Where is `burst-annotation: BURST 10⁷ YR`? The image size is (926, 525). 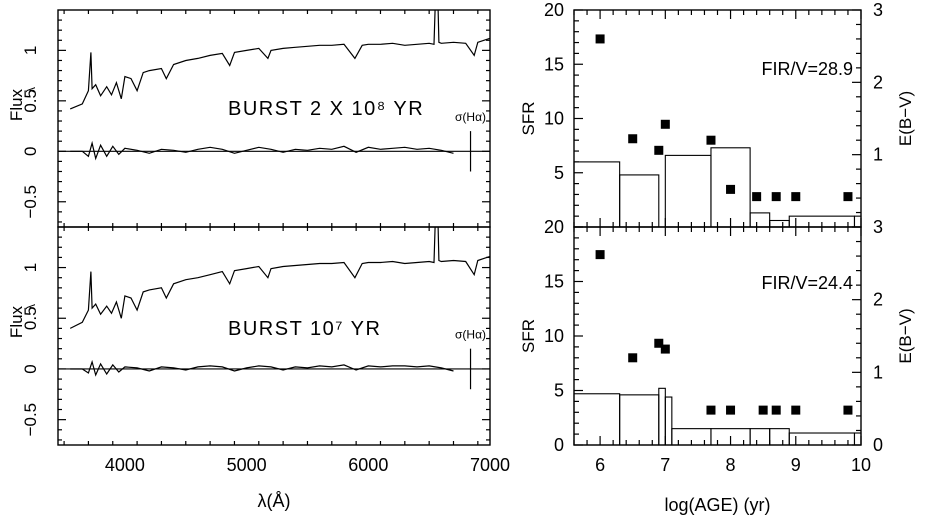
burst-annotation: BURST 10⁷ YR is located at coordinates (304, 329).